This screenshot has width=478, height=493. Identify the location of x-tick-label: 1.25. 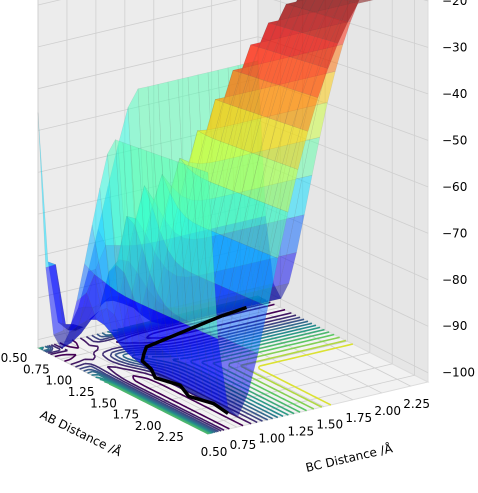
(81, 392).